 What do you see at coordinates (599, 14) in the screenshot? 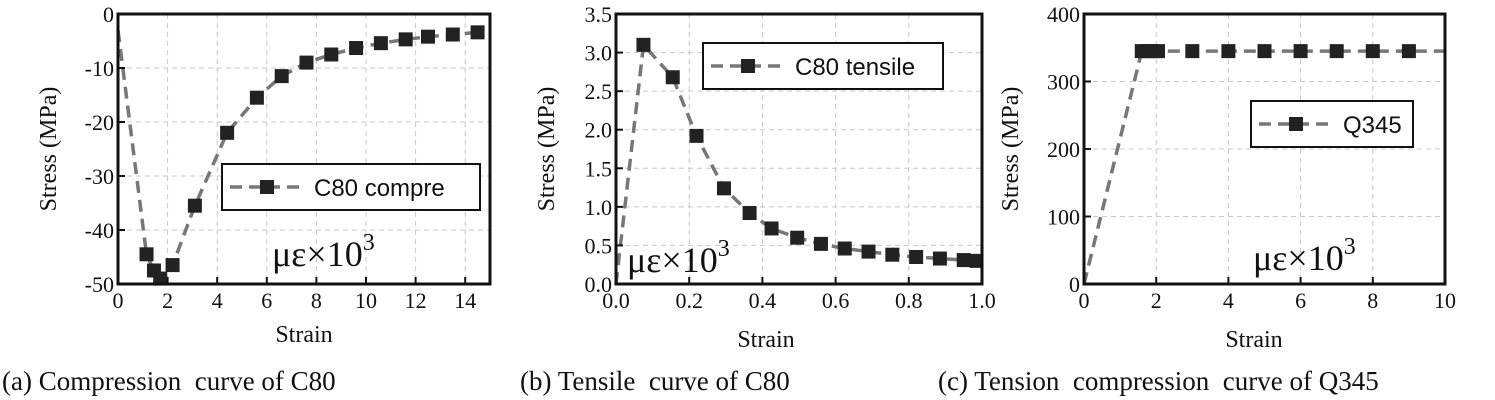
I see `panel-b-y-tick-label: 3.5` at bounding box center [599, 14].